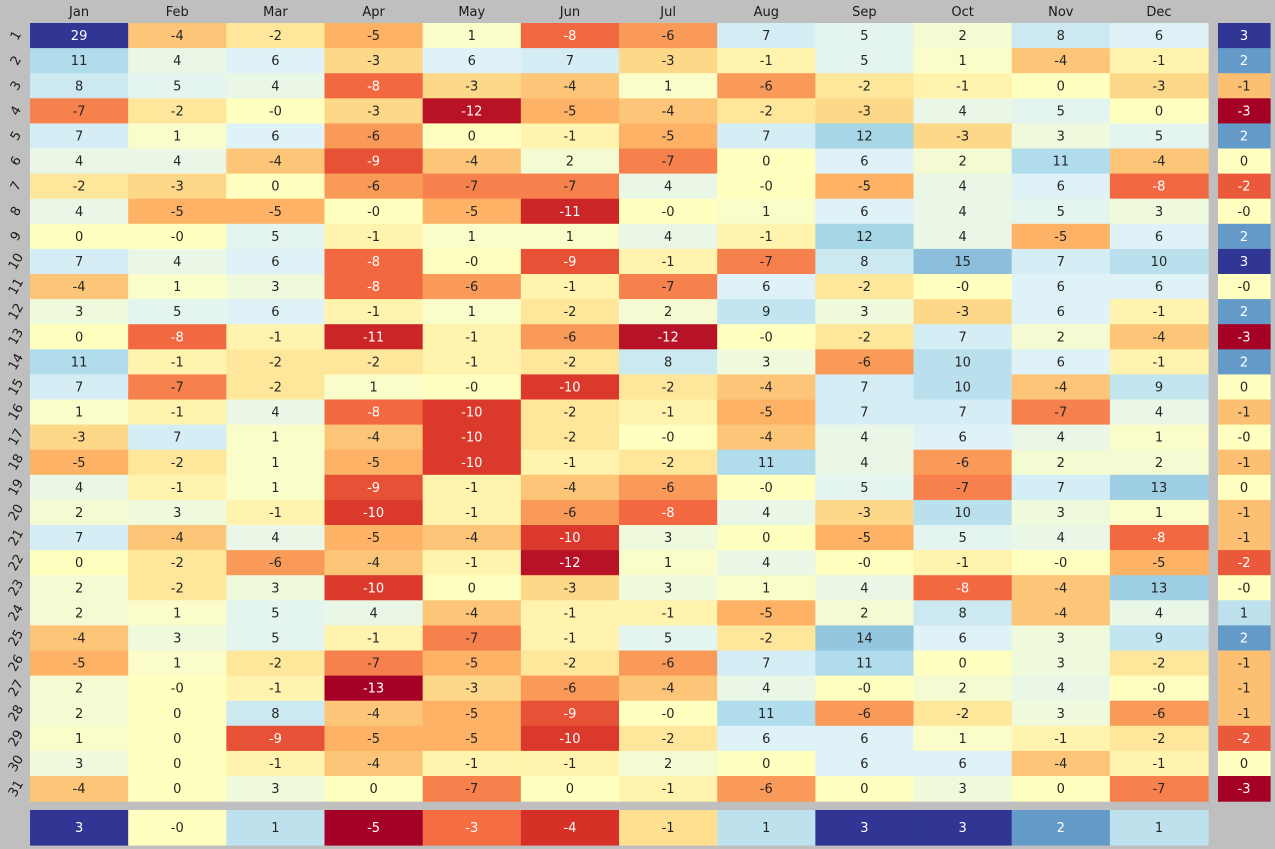 The image size is (1275, 849). I want to click on column-label: Oct, so click(962, 12).